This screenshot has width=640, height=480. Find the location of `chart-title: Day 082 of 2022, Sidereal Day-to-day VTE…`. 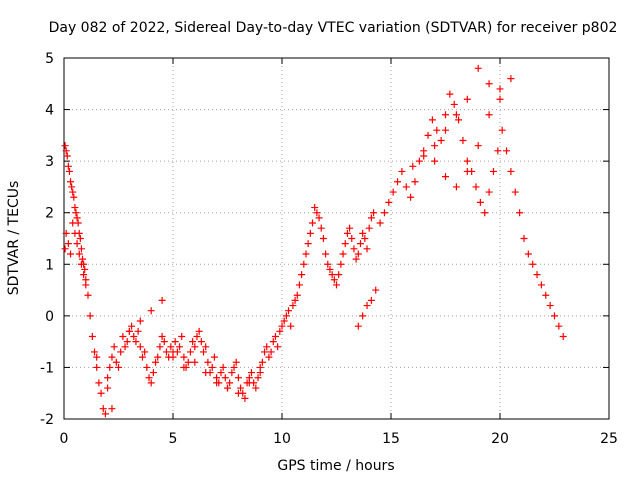

chart-title: Day 082 of 2022, Sidereal Day-to-day VTE… is located at coordinates (333, 28).